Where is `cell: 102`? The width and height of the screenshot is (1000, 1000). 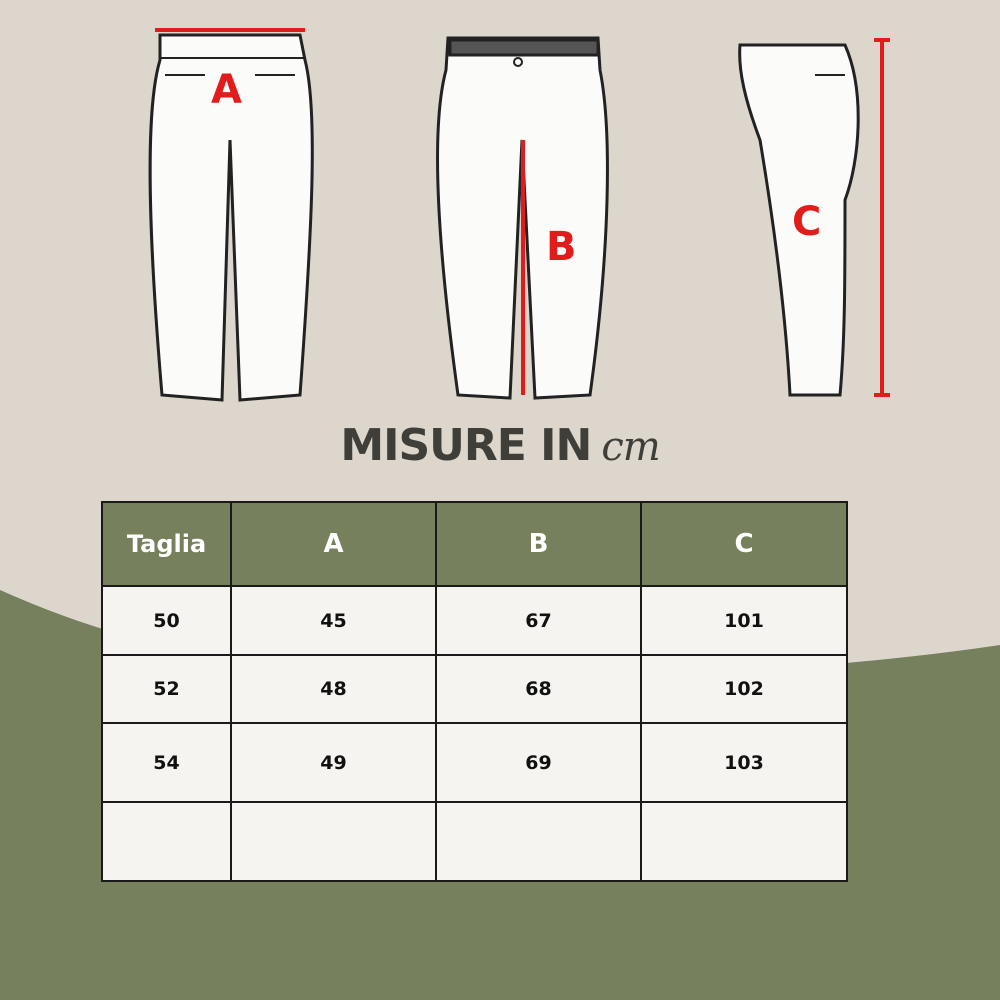 cell: 102 is located at coordinates (744, 689).